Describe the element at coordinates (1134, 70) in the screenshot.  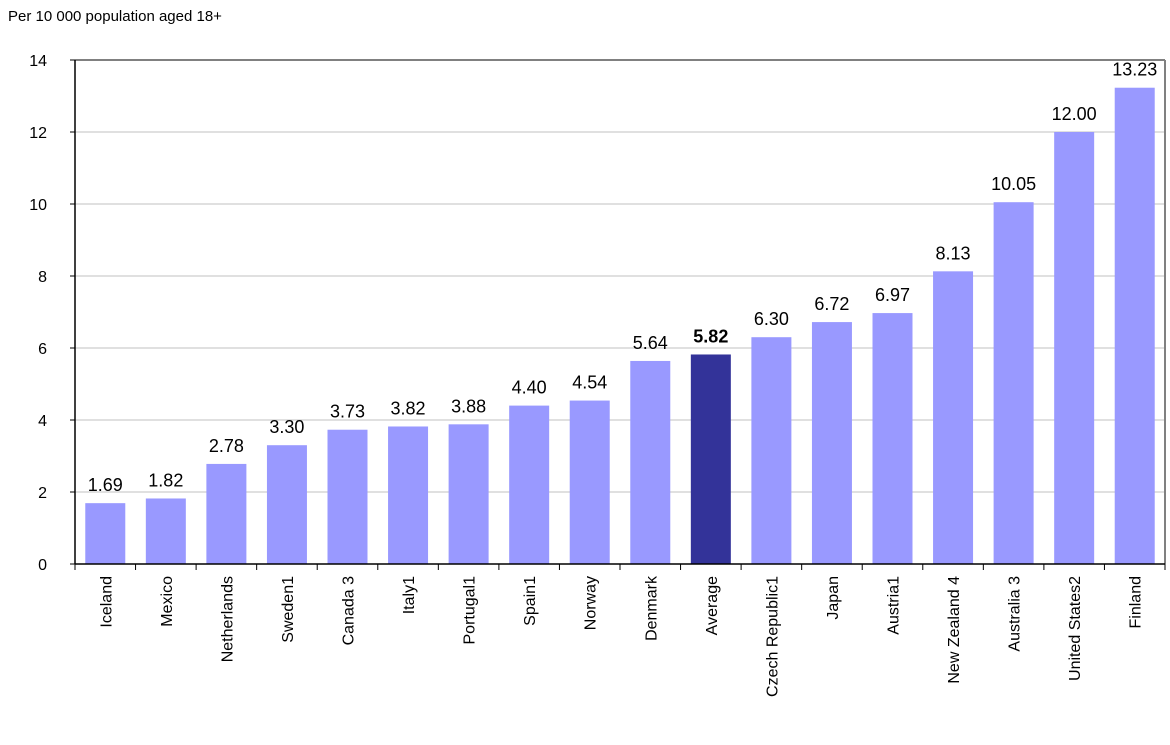
I see `value-label: 13.23` at that location.